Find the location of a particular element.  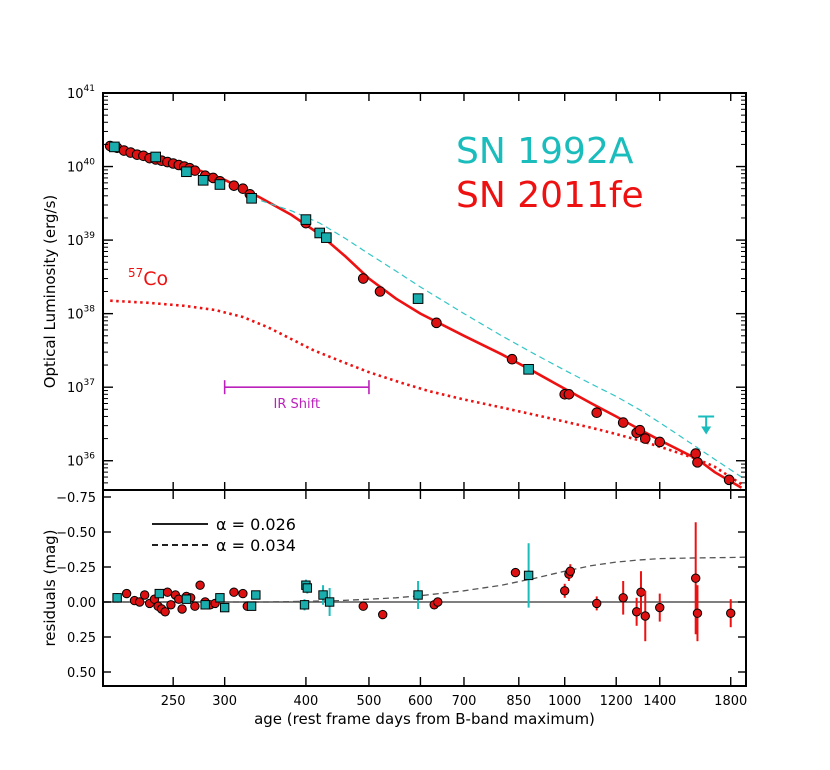

bottom-ytick-label: 0.25 is located at coordinates (81, 638).